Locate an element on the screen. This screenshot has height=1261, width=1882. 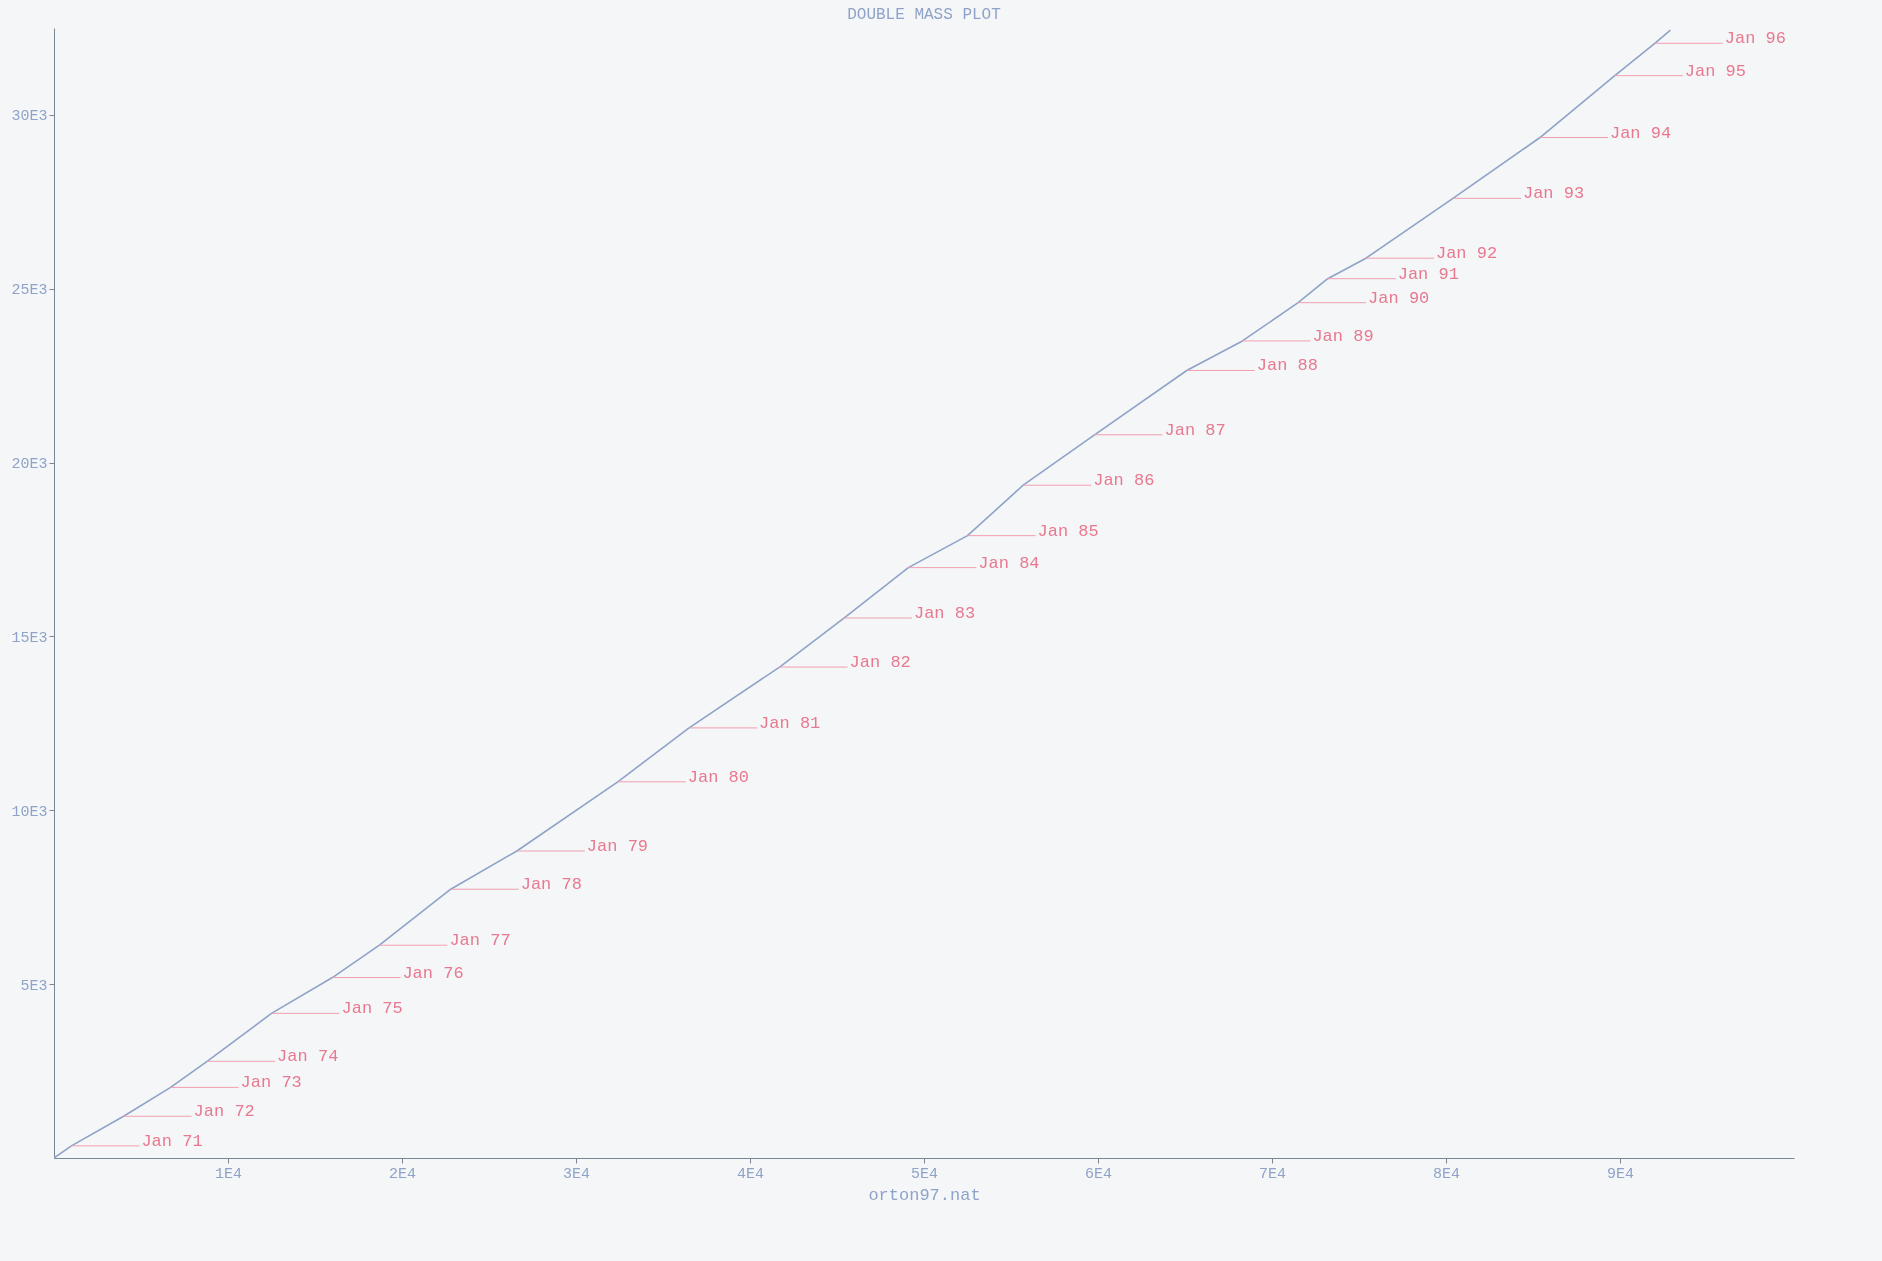
annotation: Jan 74 is located at coordinates (308, 1057).